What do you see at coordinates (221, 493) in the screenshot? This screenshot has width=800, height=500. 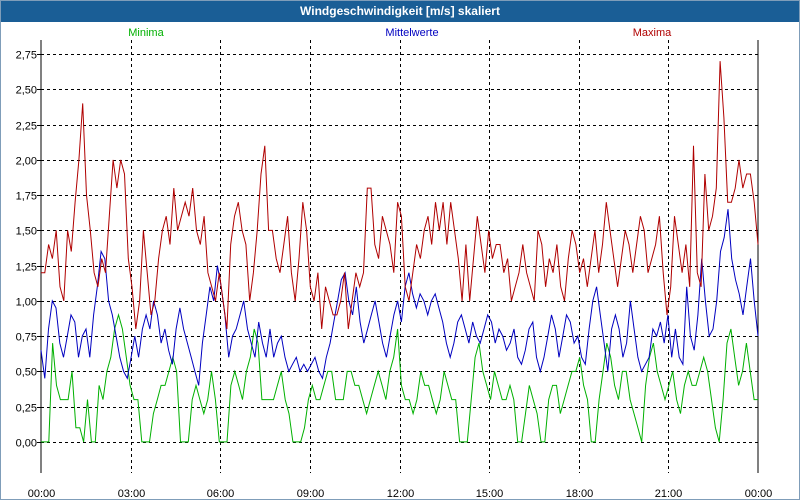 I see `x-tick-time: 06:00` at bounding box center [221, 493].